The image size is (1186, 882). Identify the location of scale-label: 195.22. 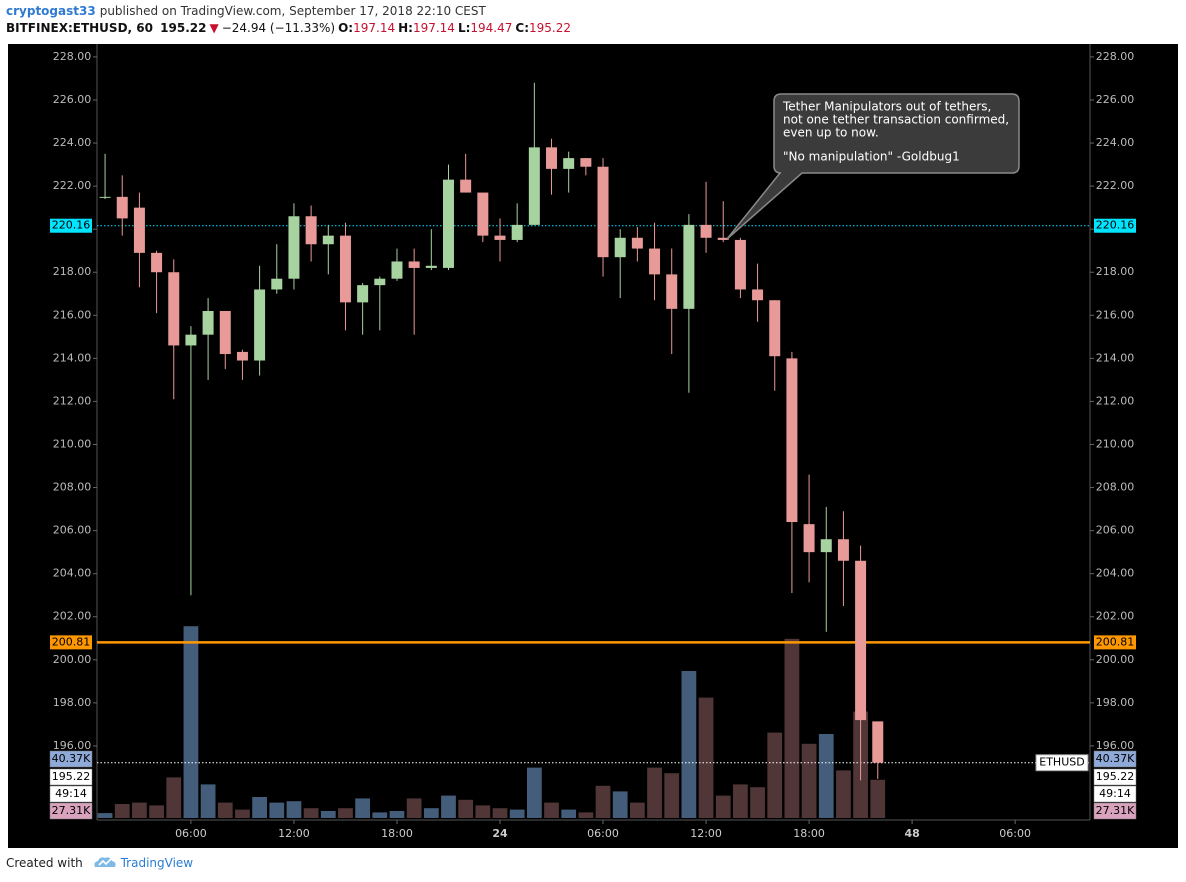
(1115, 776).